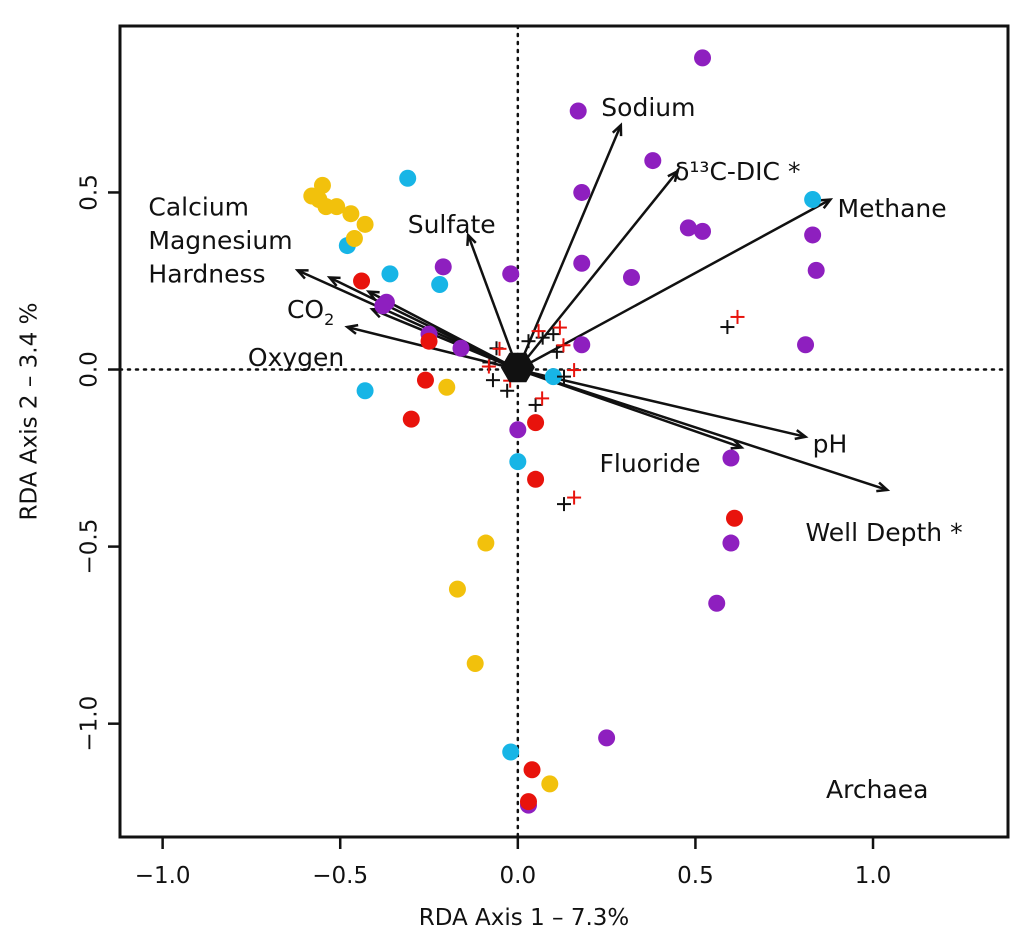 The width and height of the screenshot is (1030, 947). I want to click on y-tick-label: 0.5, so click(90, 192).